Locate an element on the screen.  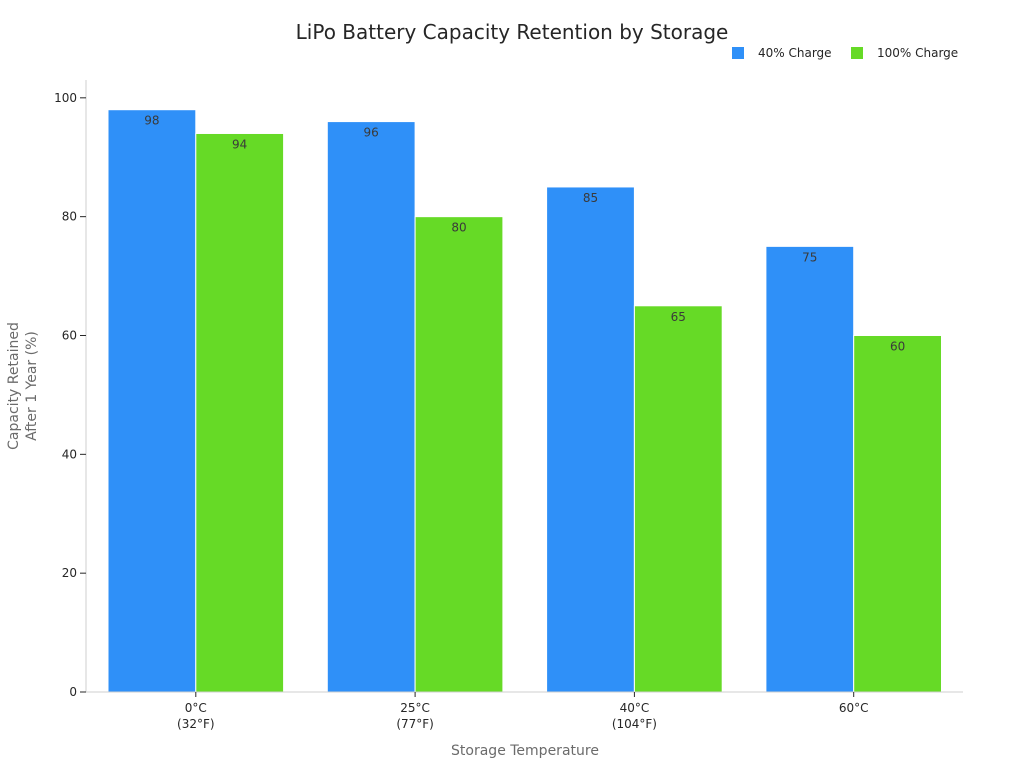
legend-item-series-1: 40% Charge is located at coordinates (782, 53).